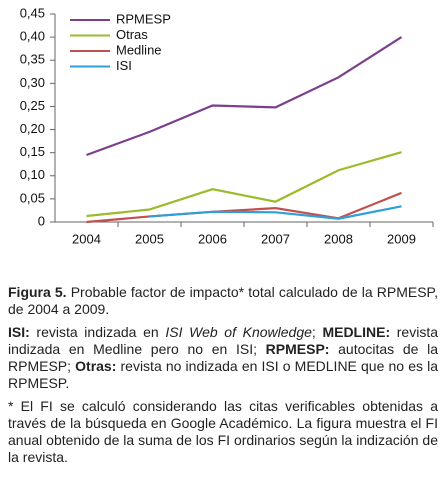 The width and height of the screenshot is (448, 487). Describe the element at coordinates (32, 36) in the screenshot. I see `y-tick-label: 0,40` at that location.